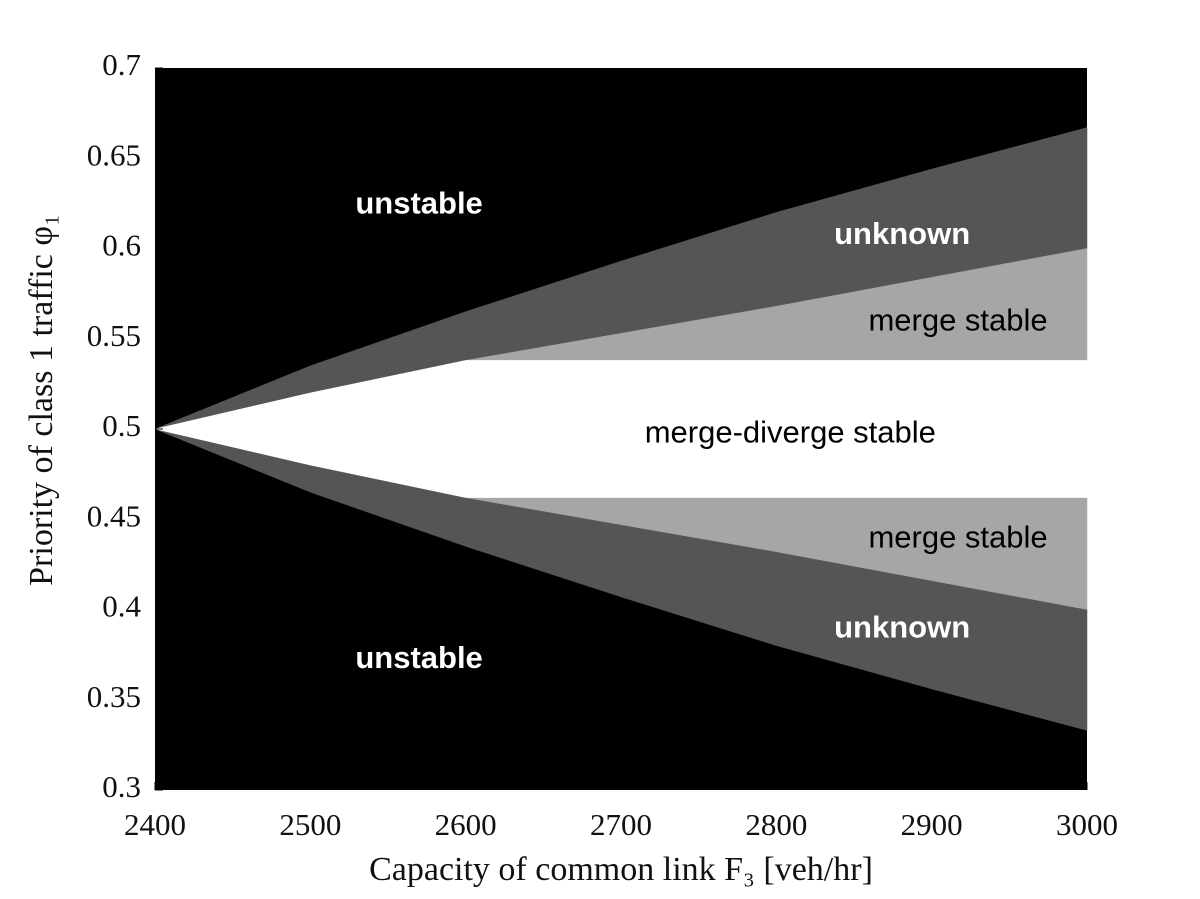 Image resolution: width=1200 pixels, height=899 pixels. I want to click on region, so click(621, 429).